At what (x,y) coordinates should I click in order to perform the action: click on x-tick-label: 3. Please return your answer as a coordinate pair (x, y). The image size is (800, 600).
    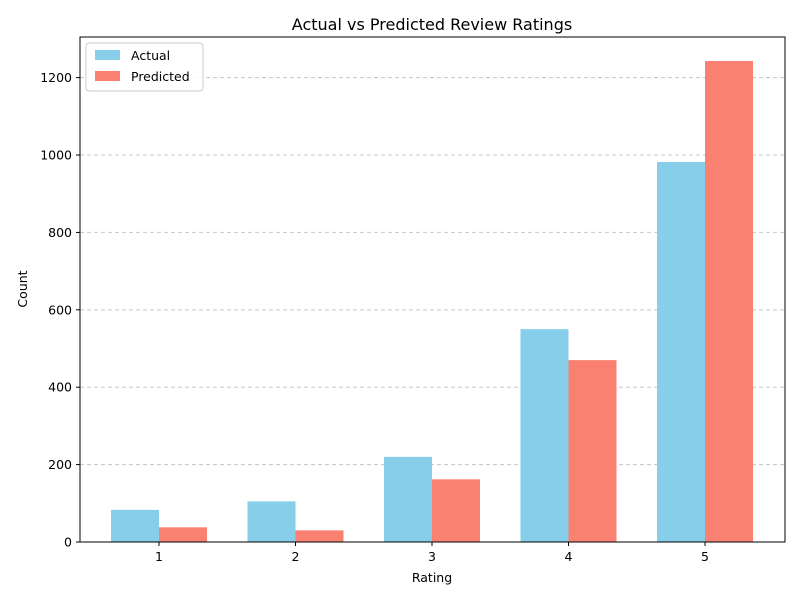
    Looking at the image, I should click on (432, 556).